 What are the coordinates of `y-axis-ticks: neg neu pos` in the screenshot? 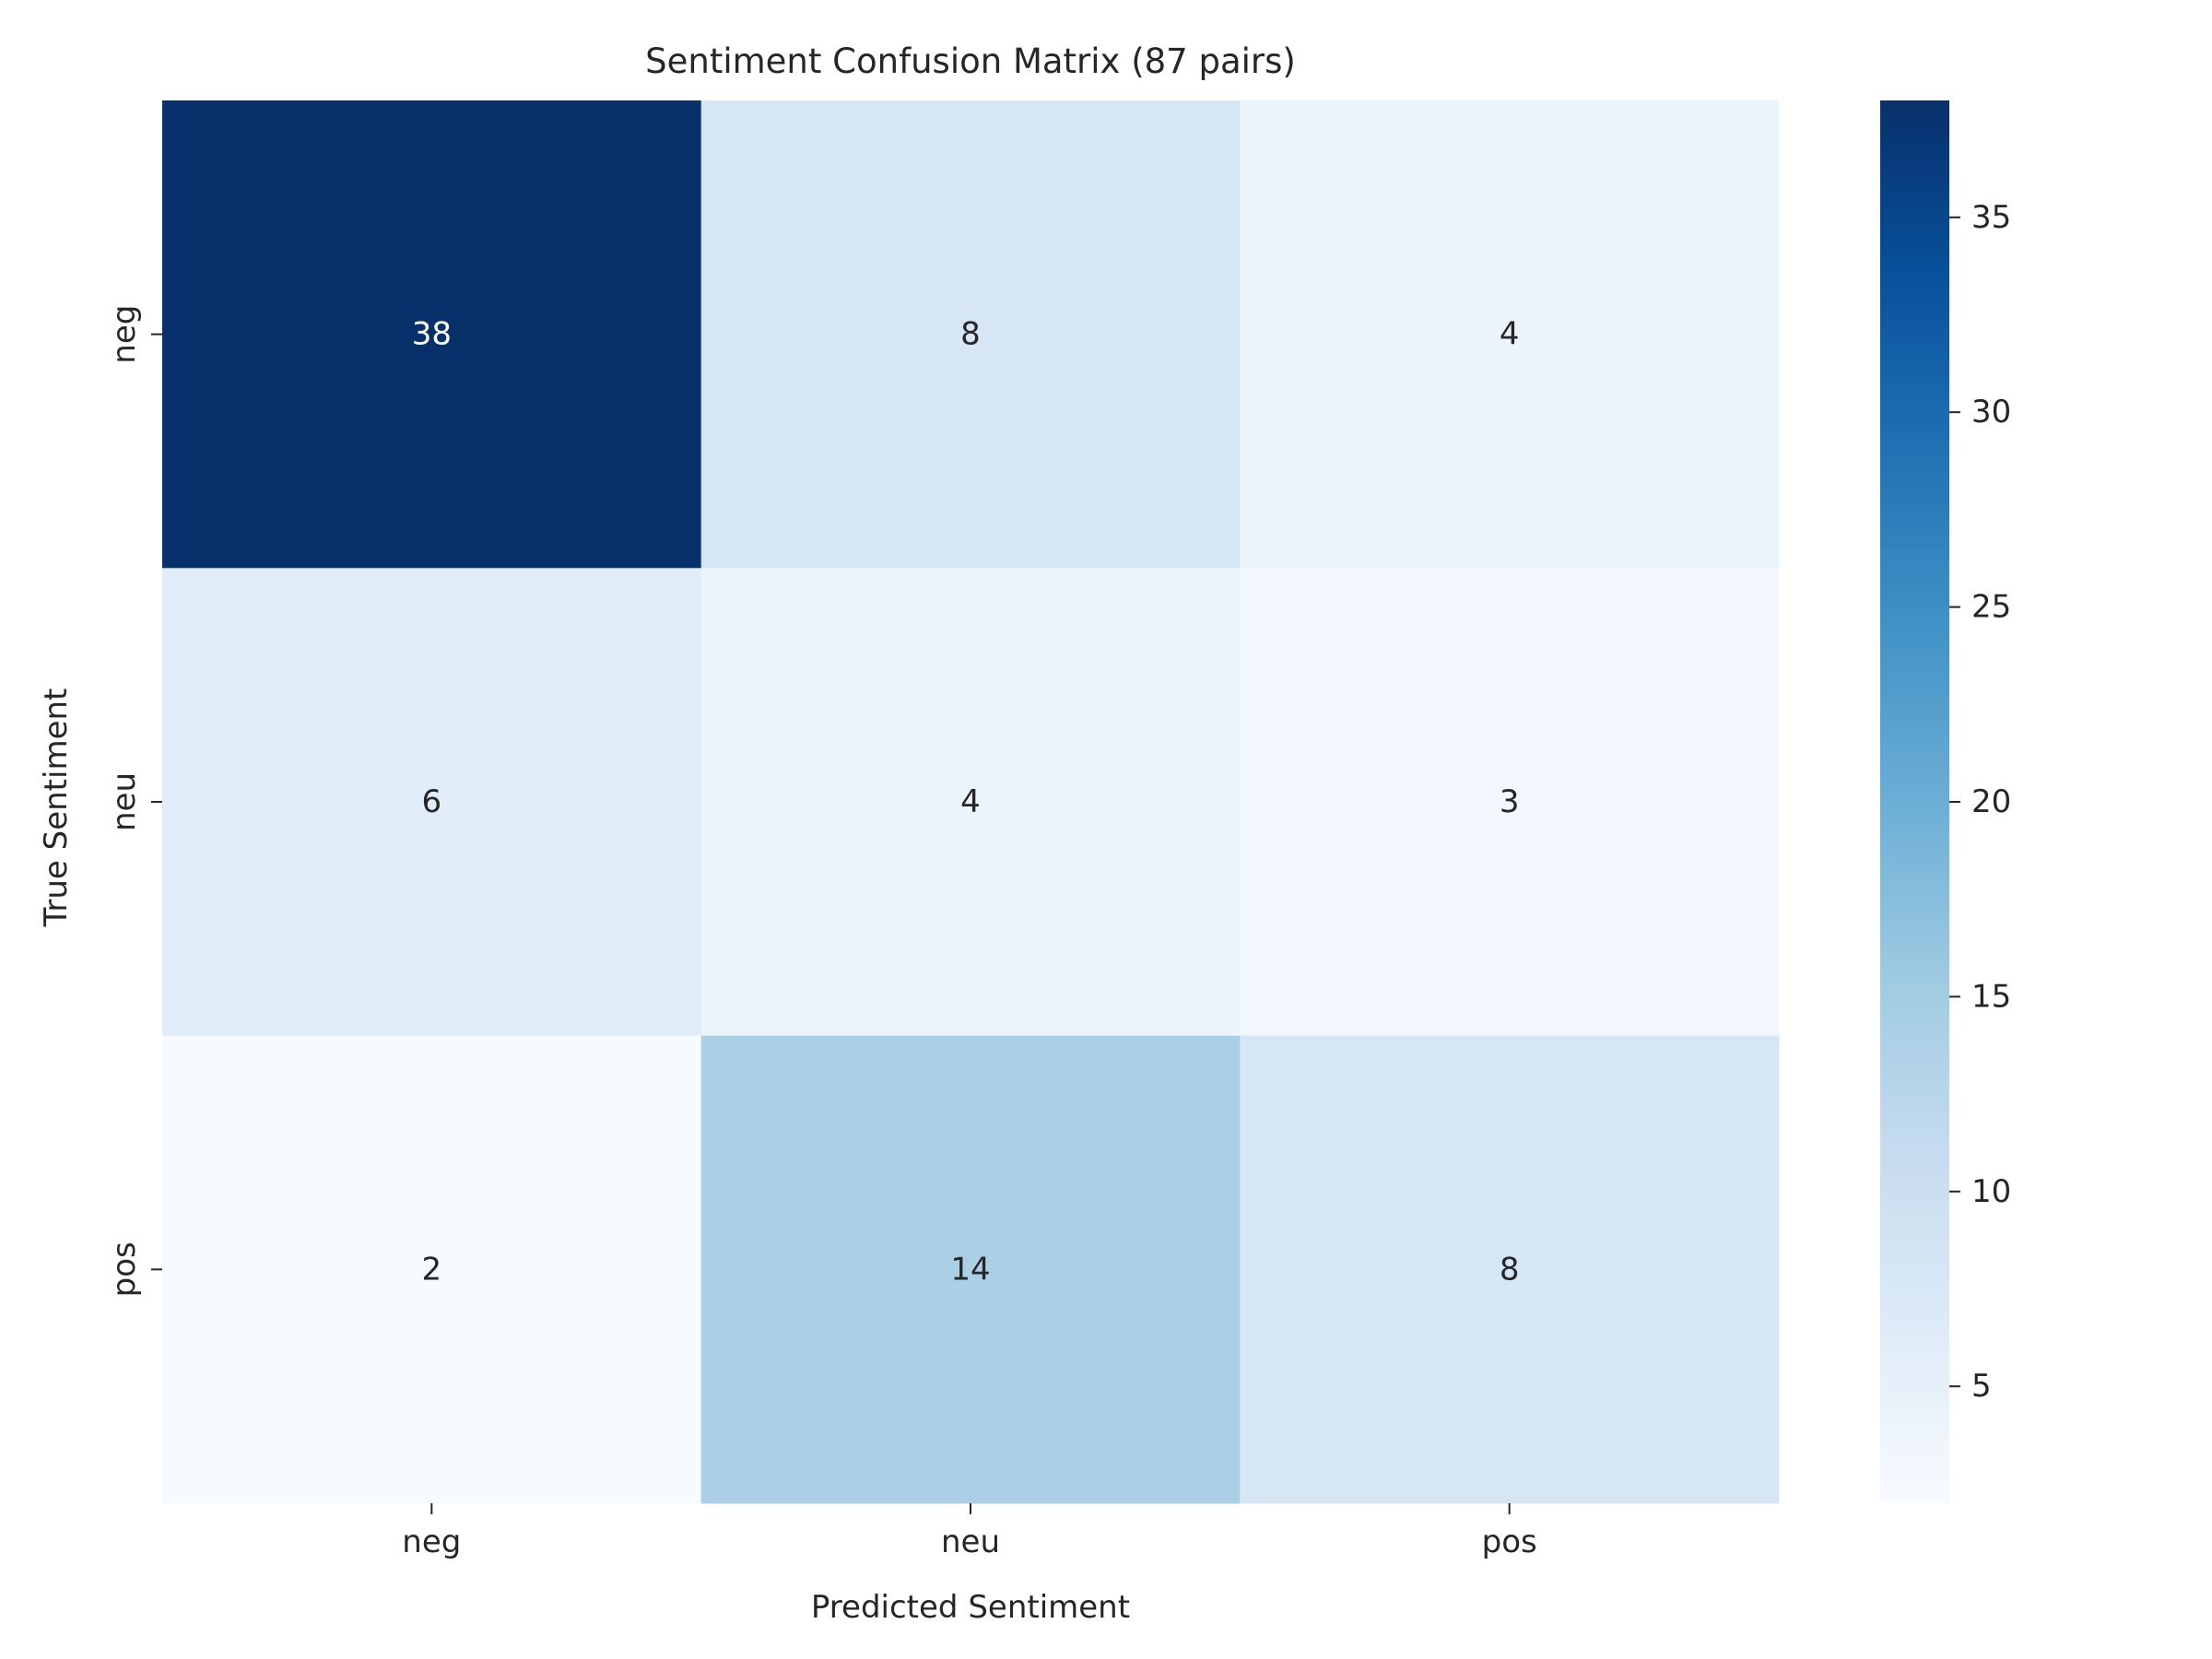 It's located at (134, 801).